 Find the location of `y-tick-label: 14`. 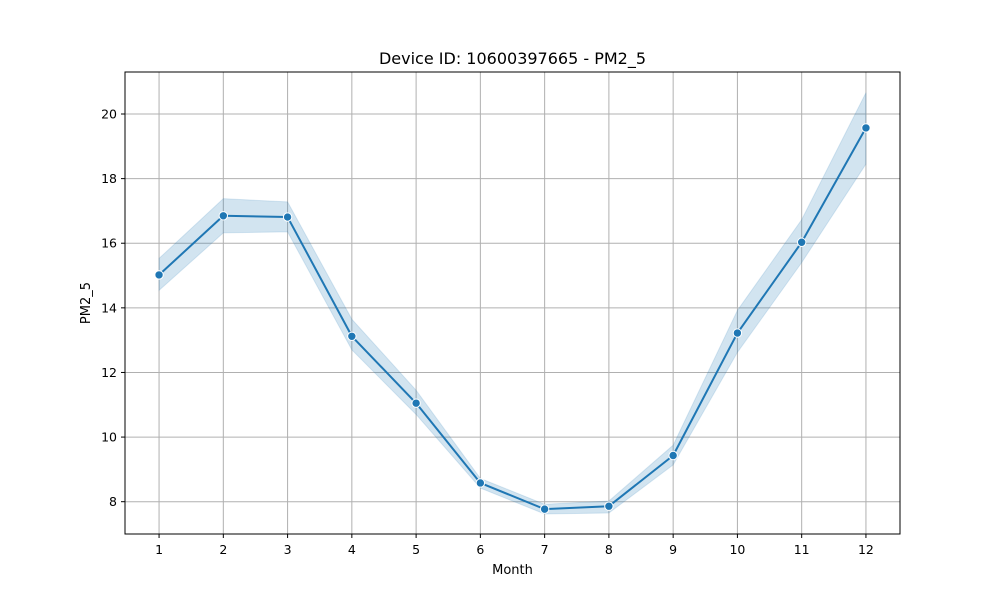

y-tick-label: 14 is located at coordinates (109, 307).